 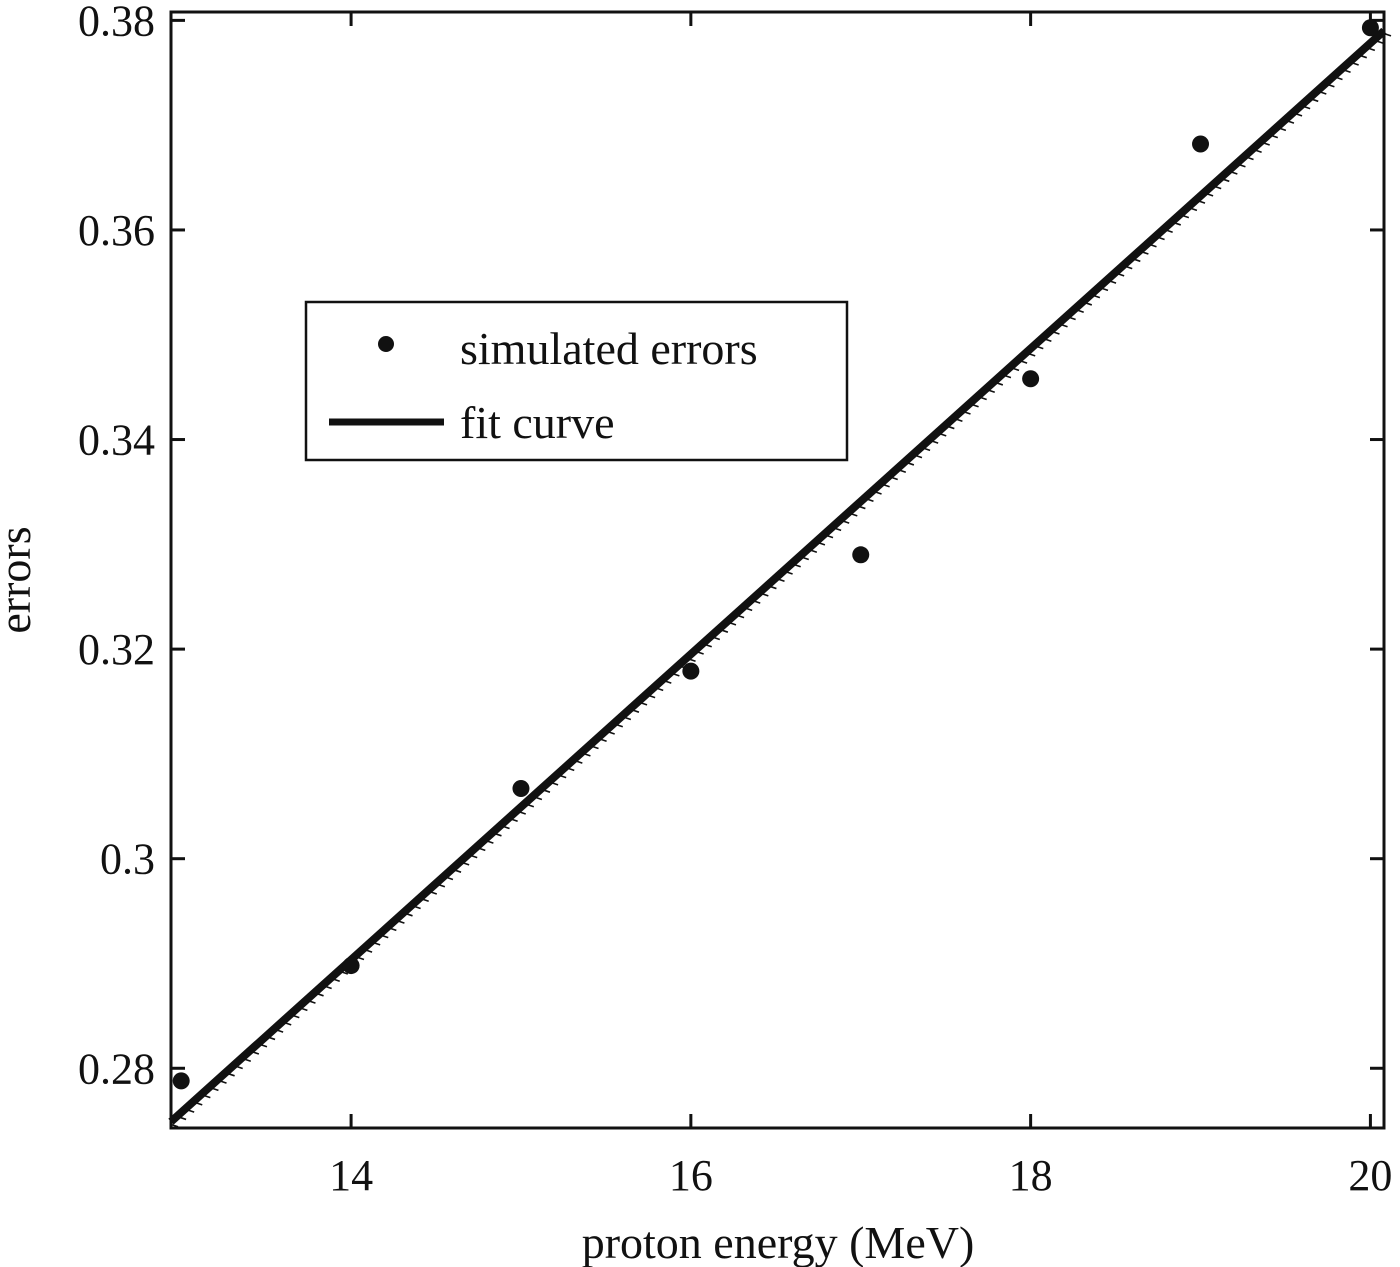 What do you see at coordinates (1031, 1175) in the screenshot?
I see `x-tick-label: 18` at bounding box center [1031, 1175].